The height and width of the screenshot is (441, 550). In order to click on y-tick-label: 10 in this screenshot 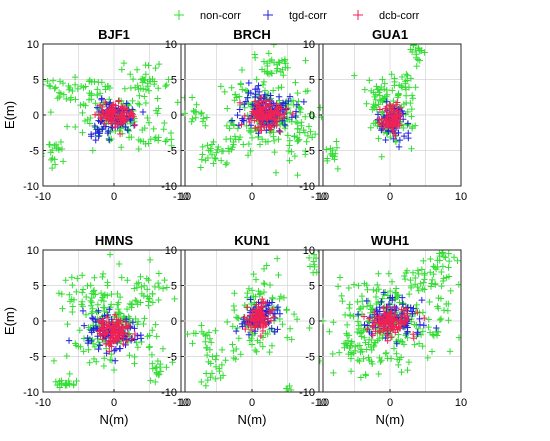, I will do `click(171, 45)`.